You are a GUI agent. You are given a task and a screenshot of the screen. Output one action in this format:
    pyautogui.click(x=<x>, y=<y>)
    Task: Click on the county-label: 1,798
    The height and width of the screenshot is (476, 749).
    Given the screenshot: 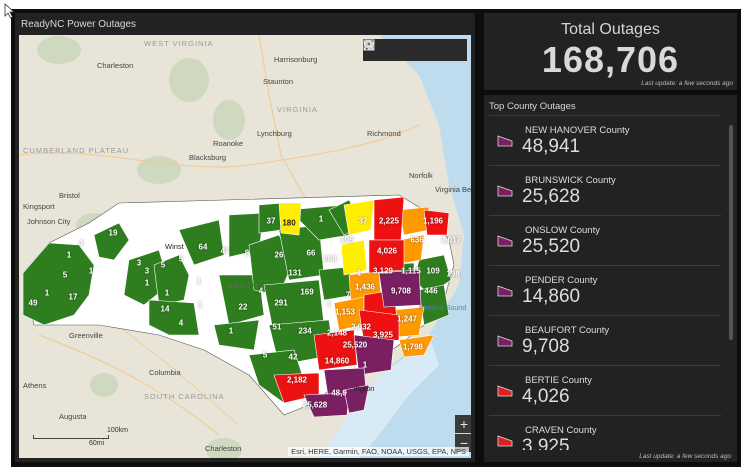 What is the action you would take?
    pyautogui.click(x=413, y=347)
    